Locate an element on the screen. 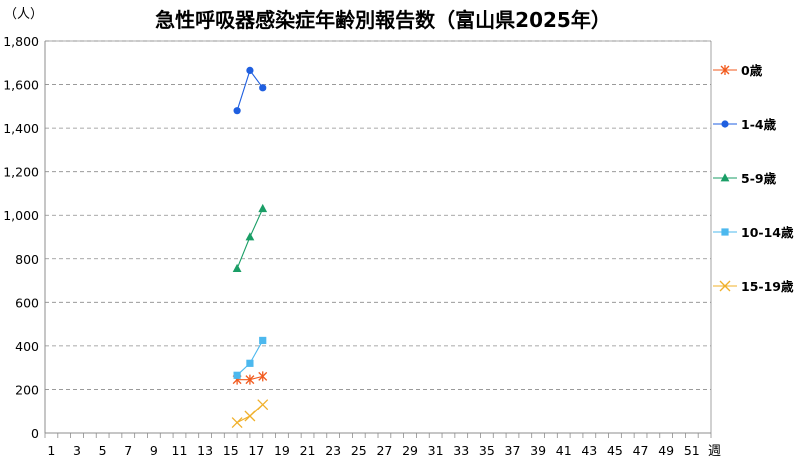 This screenshot has width=800, height=466. legend-item: 10-14歳 is located at coordinates (753, 232).